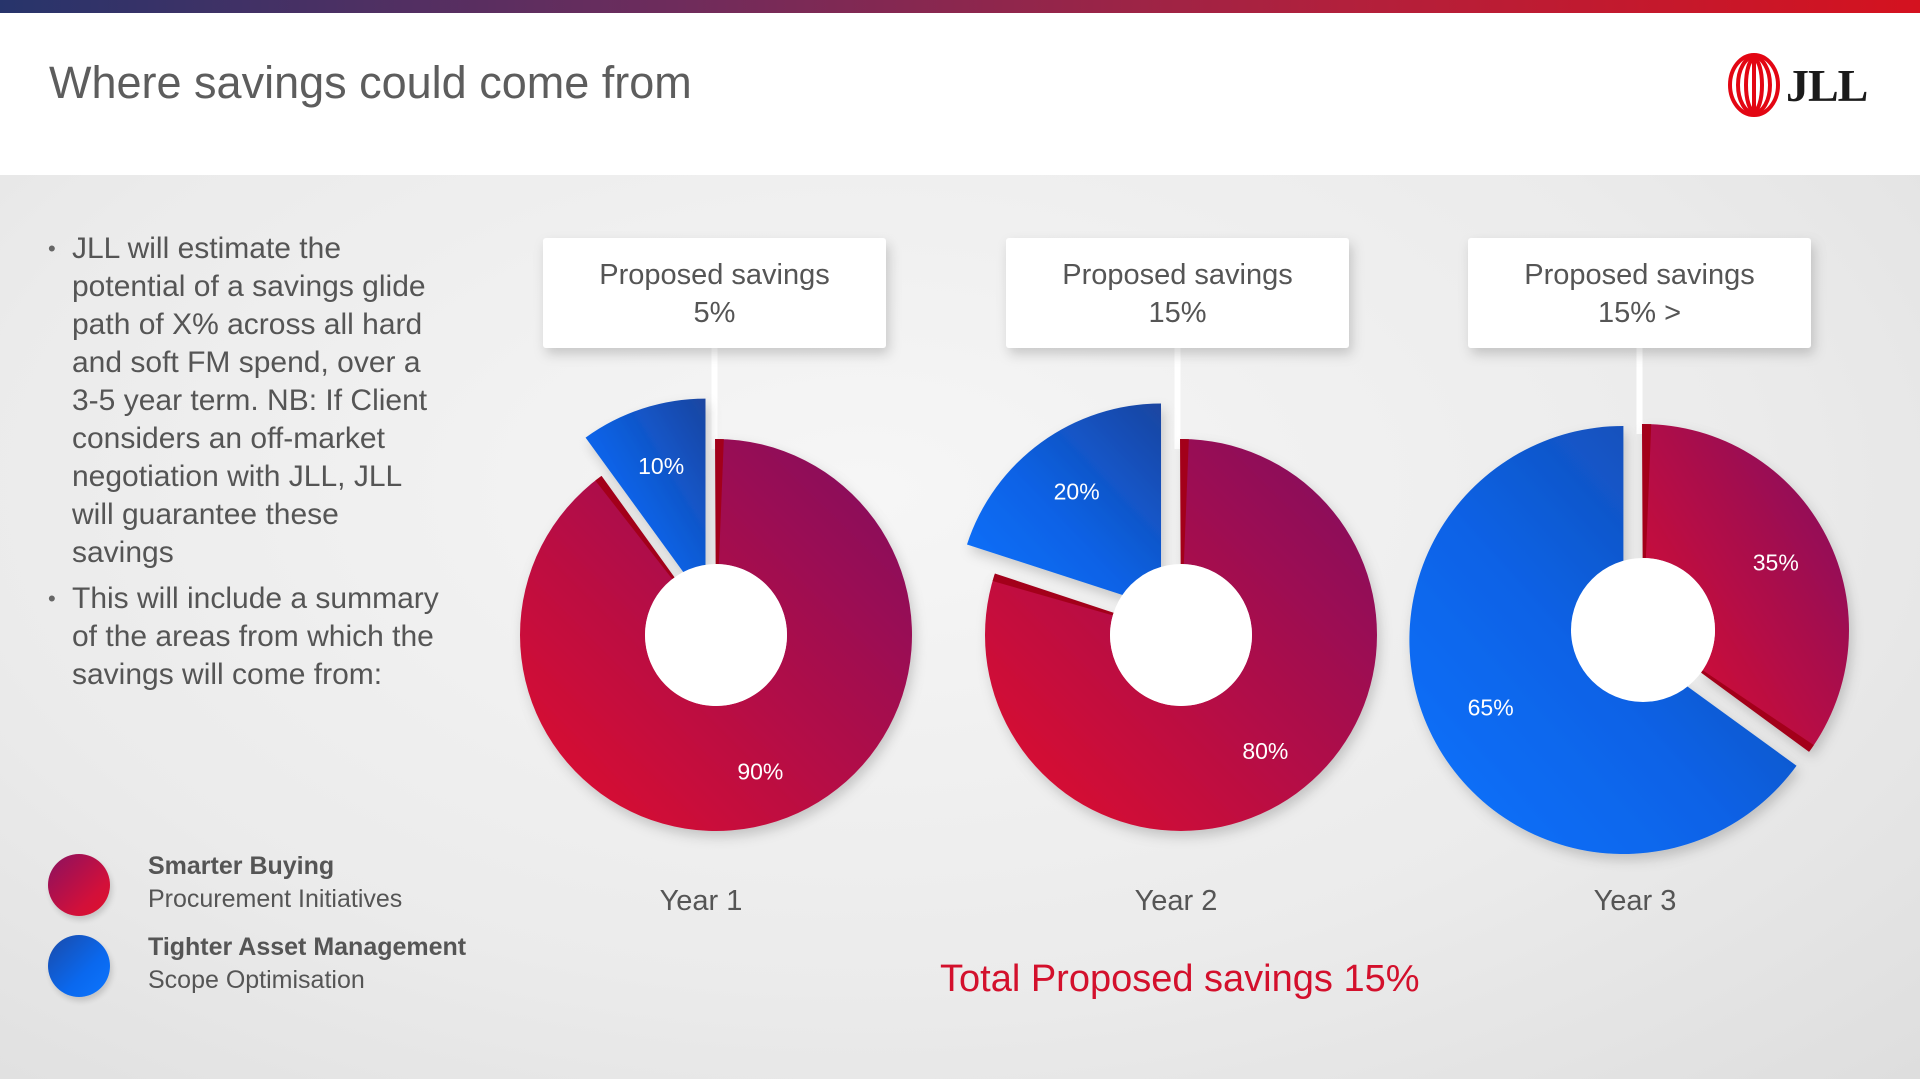 This screenshot has width=1920, height=1079. What do you see at coordinates (661, 466) in the screenshot?
I see `slice-value-label: 10%` at bounding box center [661, 466].